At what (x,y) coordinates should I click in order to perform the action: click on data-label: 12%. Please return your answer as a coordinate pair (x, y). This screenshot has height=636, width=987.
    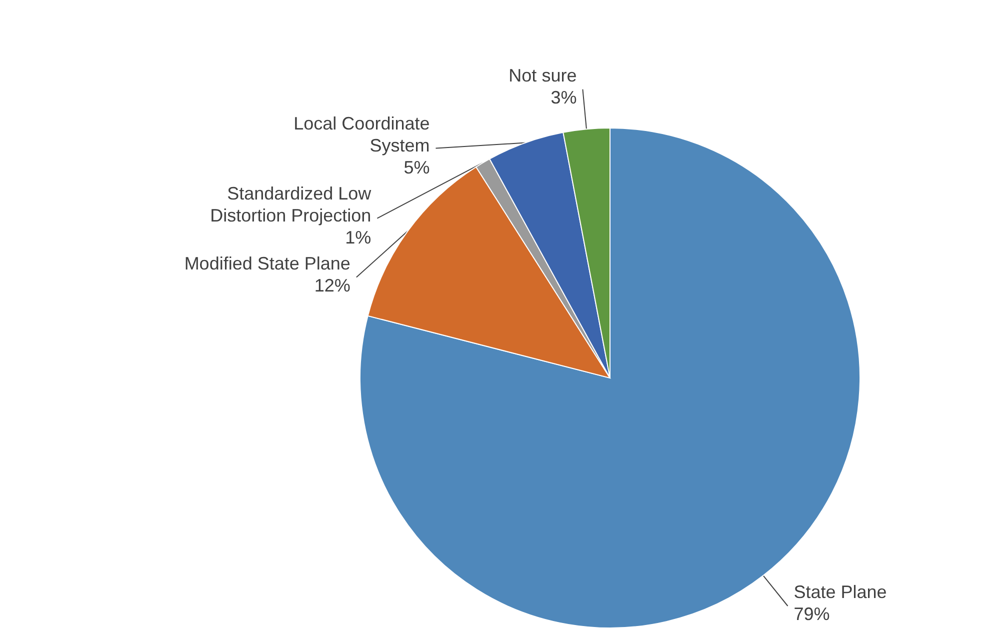
    Looking at the image, I should click on (332, 285).